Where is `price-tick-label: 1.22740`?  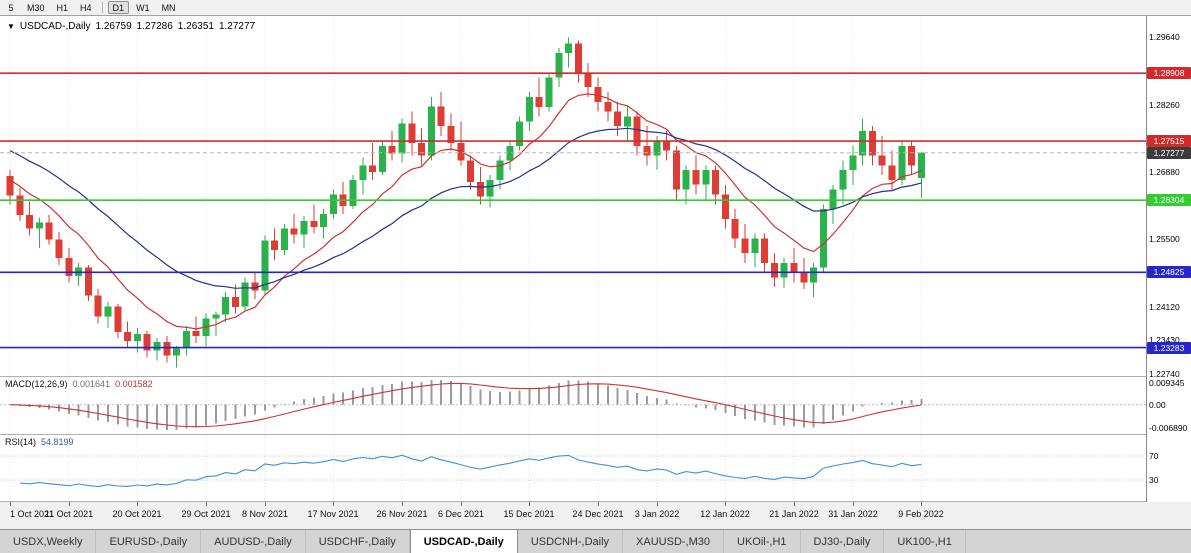 price-tick-label: 1.22740 is located at coordinates (1164, 374).